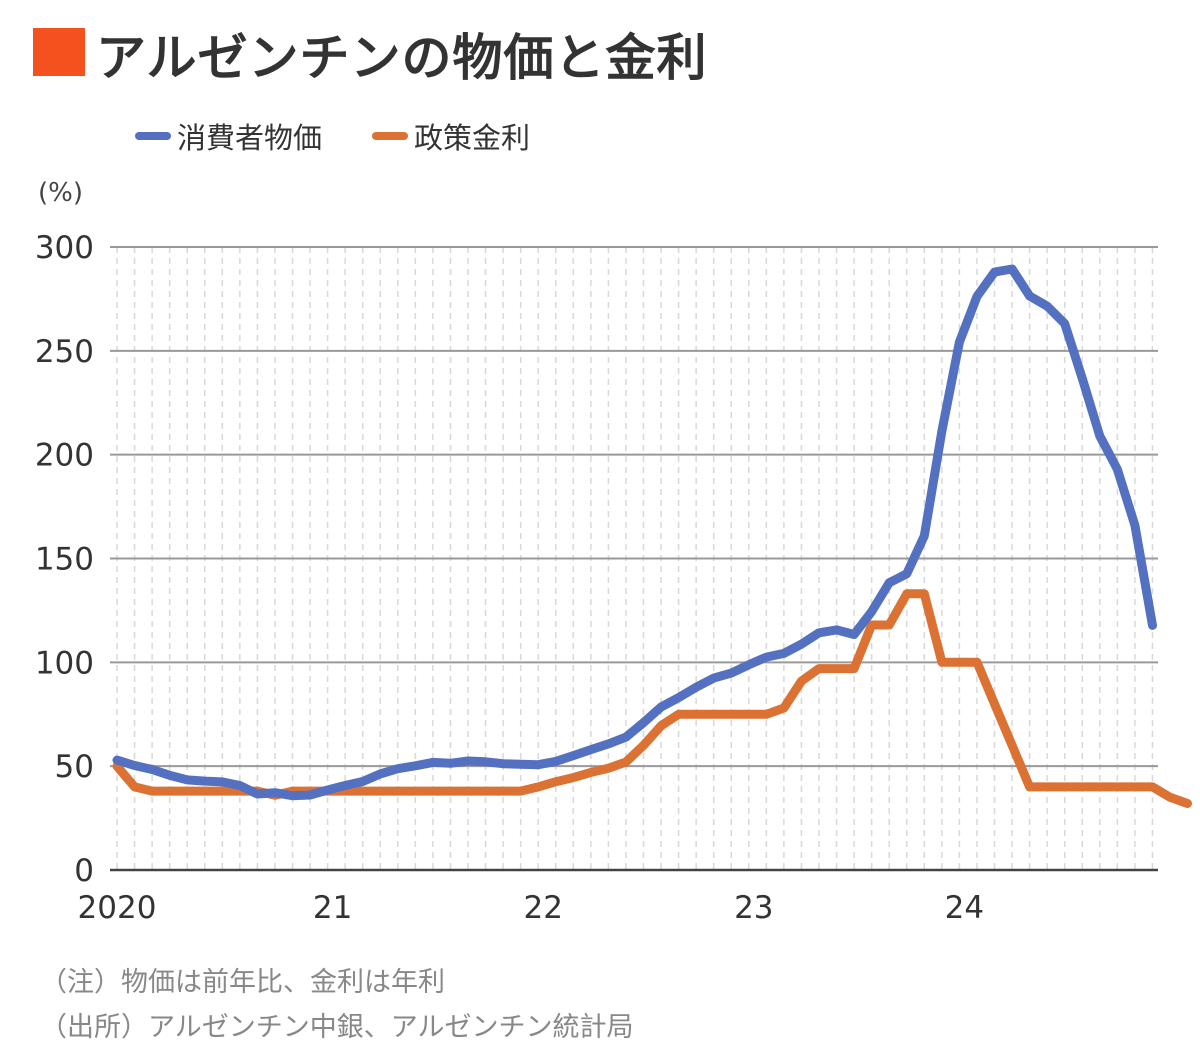 This screenshot has height=1059, width=1200. Describe the element at coordinates (242, 982) in the screenshot. I see `note: （注）物価は前年比、金利は年利` at that location.